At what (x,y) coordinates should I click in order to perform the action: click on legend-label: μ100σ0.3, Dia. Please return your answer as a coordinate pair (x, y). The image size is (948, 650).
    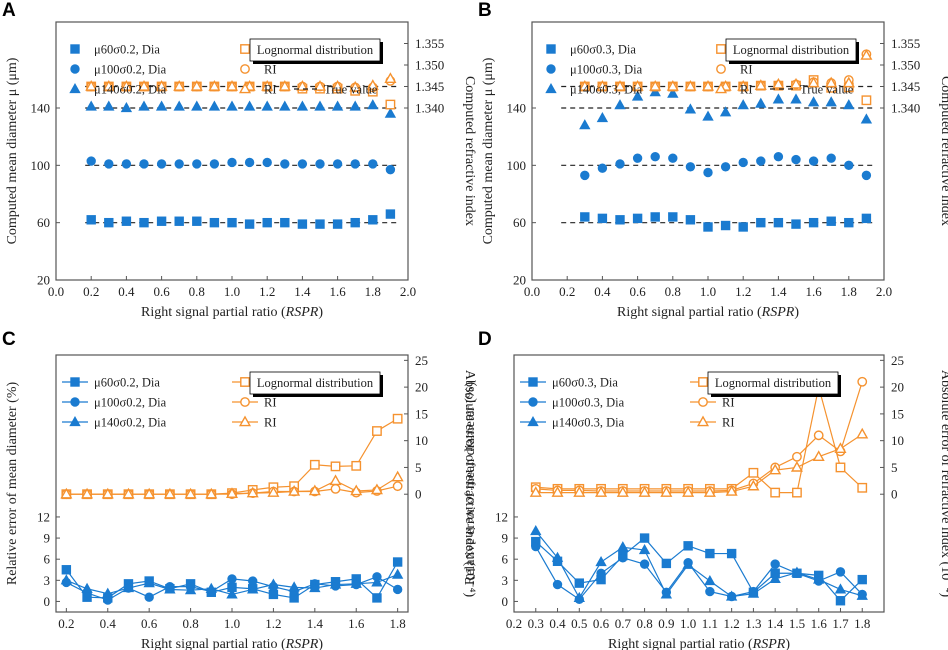
    Looking at the image, I should click on (588, 403).